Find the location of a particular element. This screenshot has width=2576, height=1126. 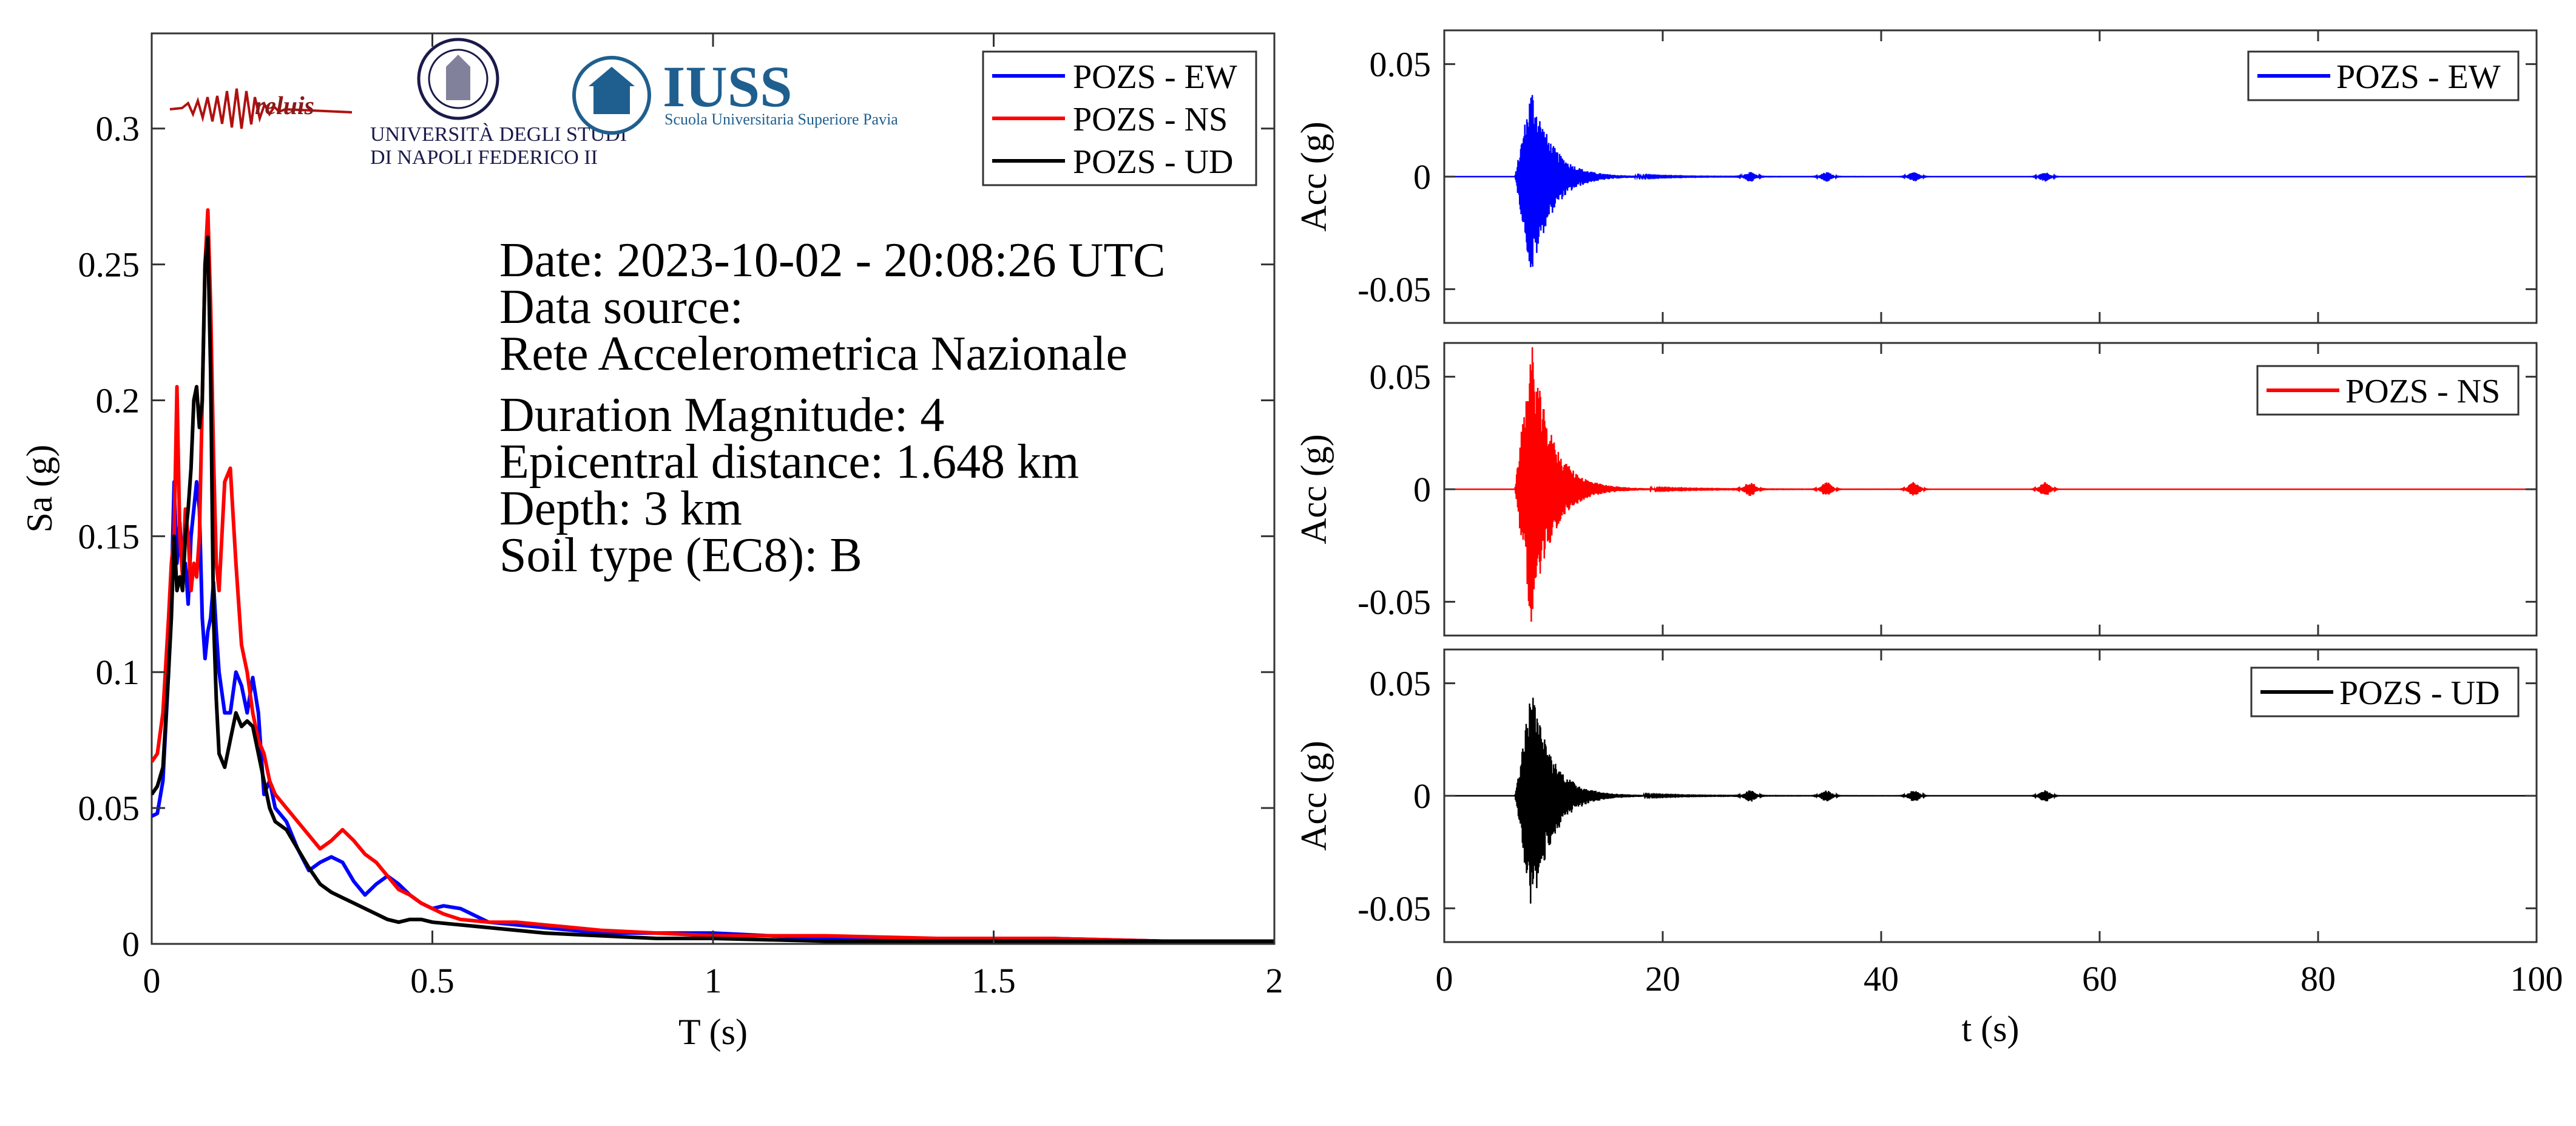

reluis-waveform-icon is located at coordinates (261, 108).